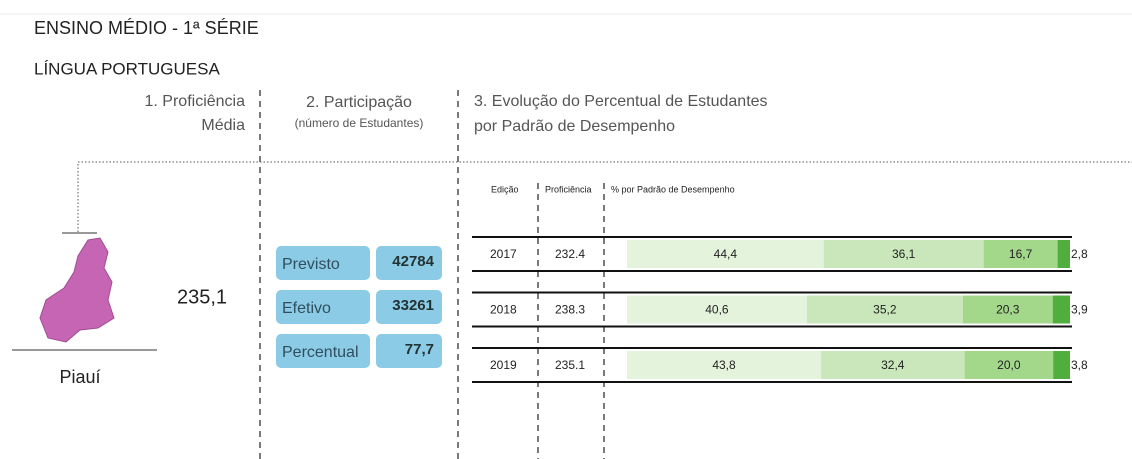 This screenshot has width=1132, height=459. Describe the element at coordinates (503, 254) in the screenshot. I see `year: 2017` at that location.